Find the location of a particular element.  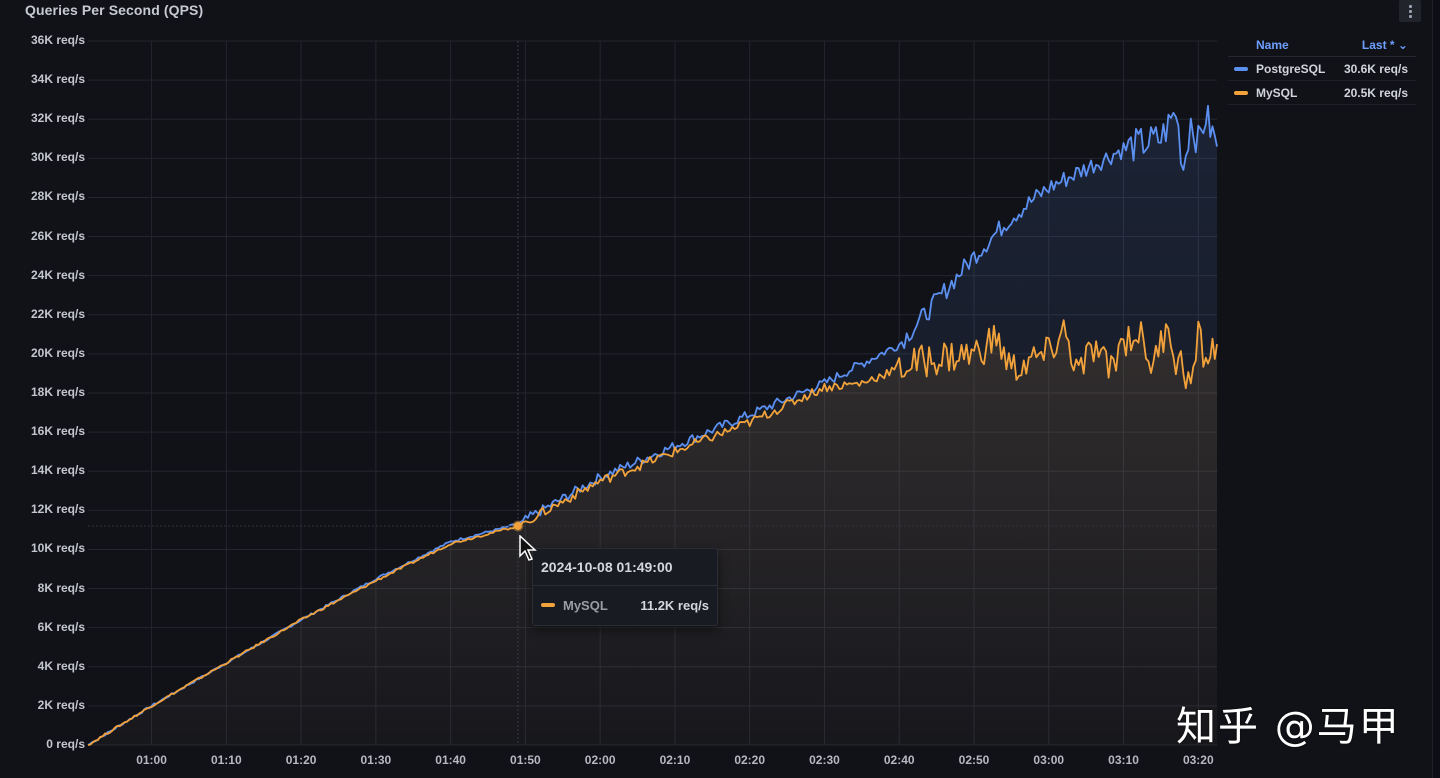

y-axis-tick-label: 36K req/s is located at coordinates (57, 40).